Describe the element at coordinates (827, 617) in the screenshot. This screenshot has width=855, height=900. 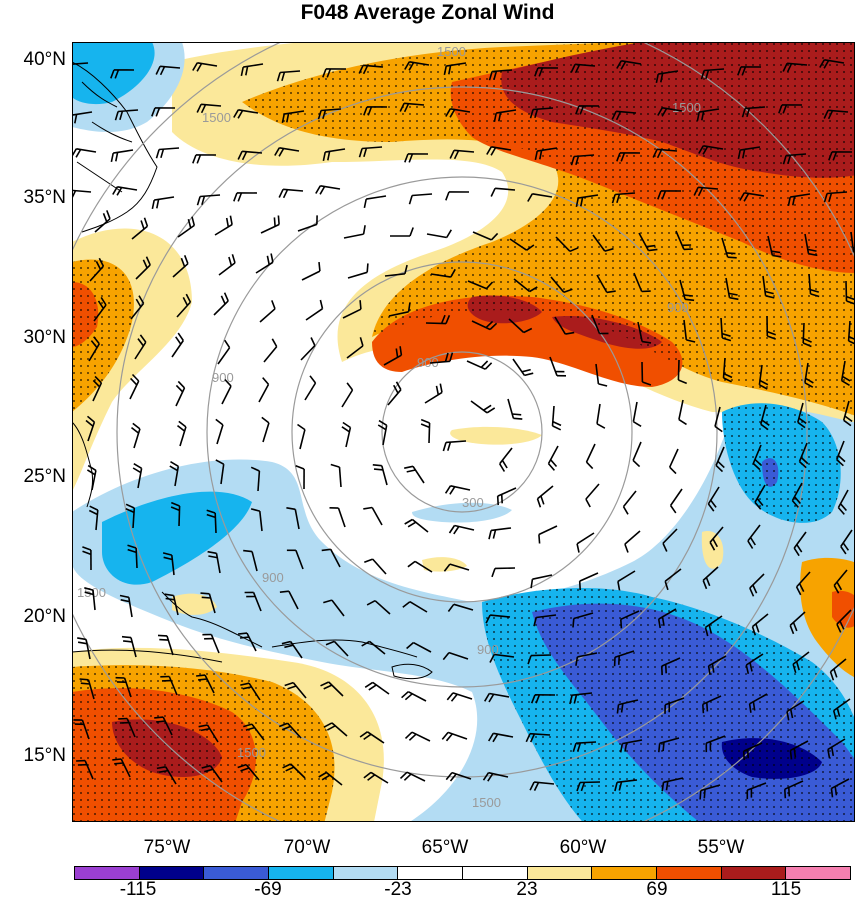
I see `east-edge-warm-cell` at that location.